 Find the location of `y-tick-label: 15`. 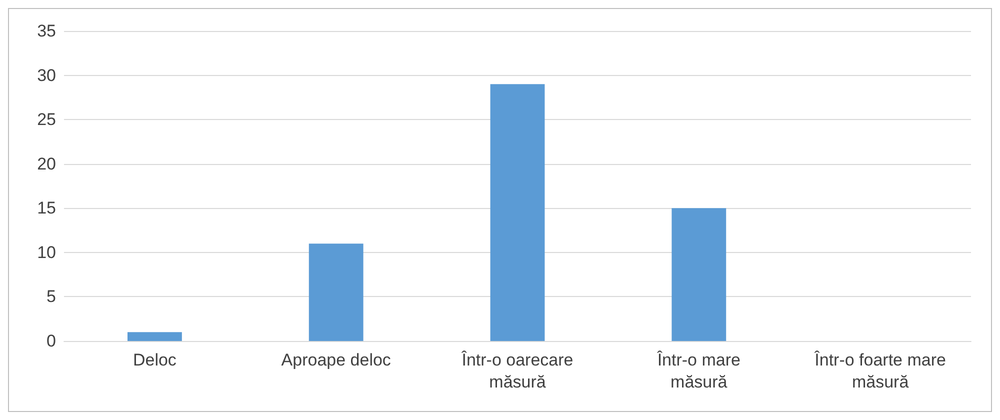

y-tick-label: 15 is located at coordinates (46, 208).